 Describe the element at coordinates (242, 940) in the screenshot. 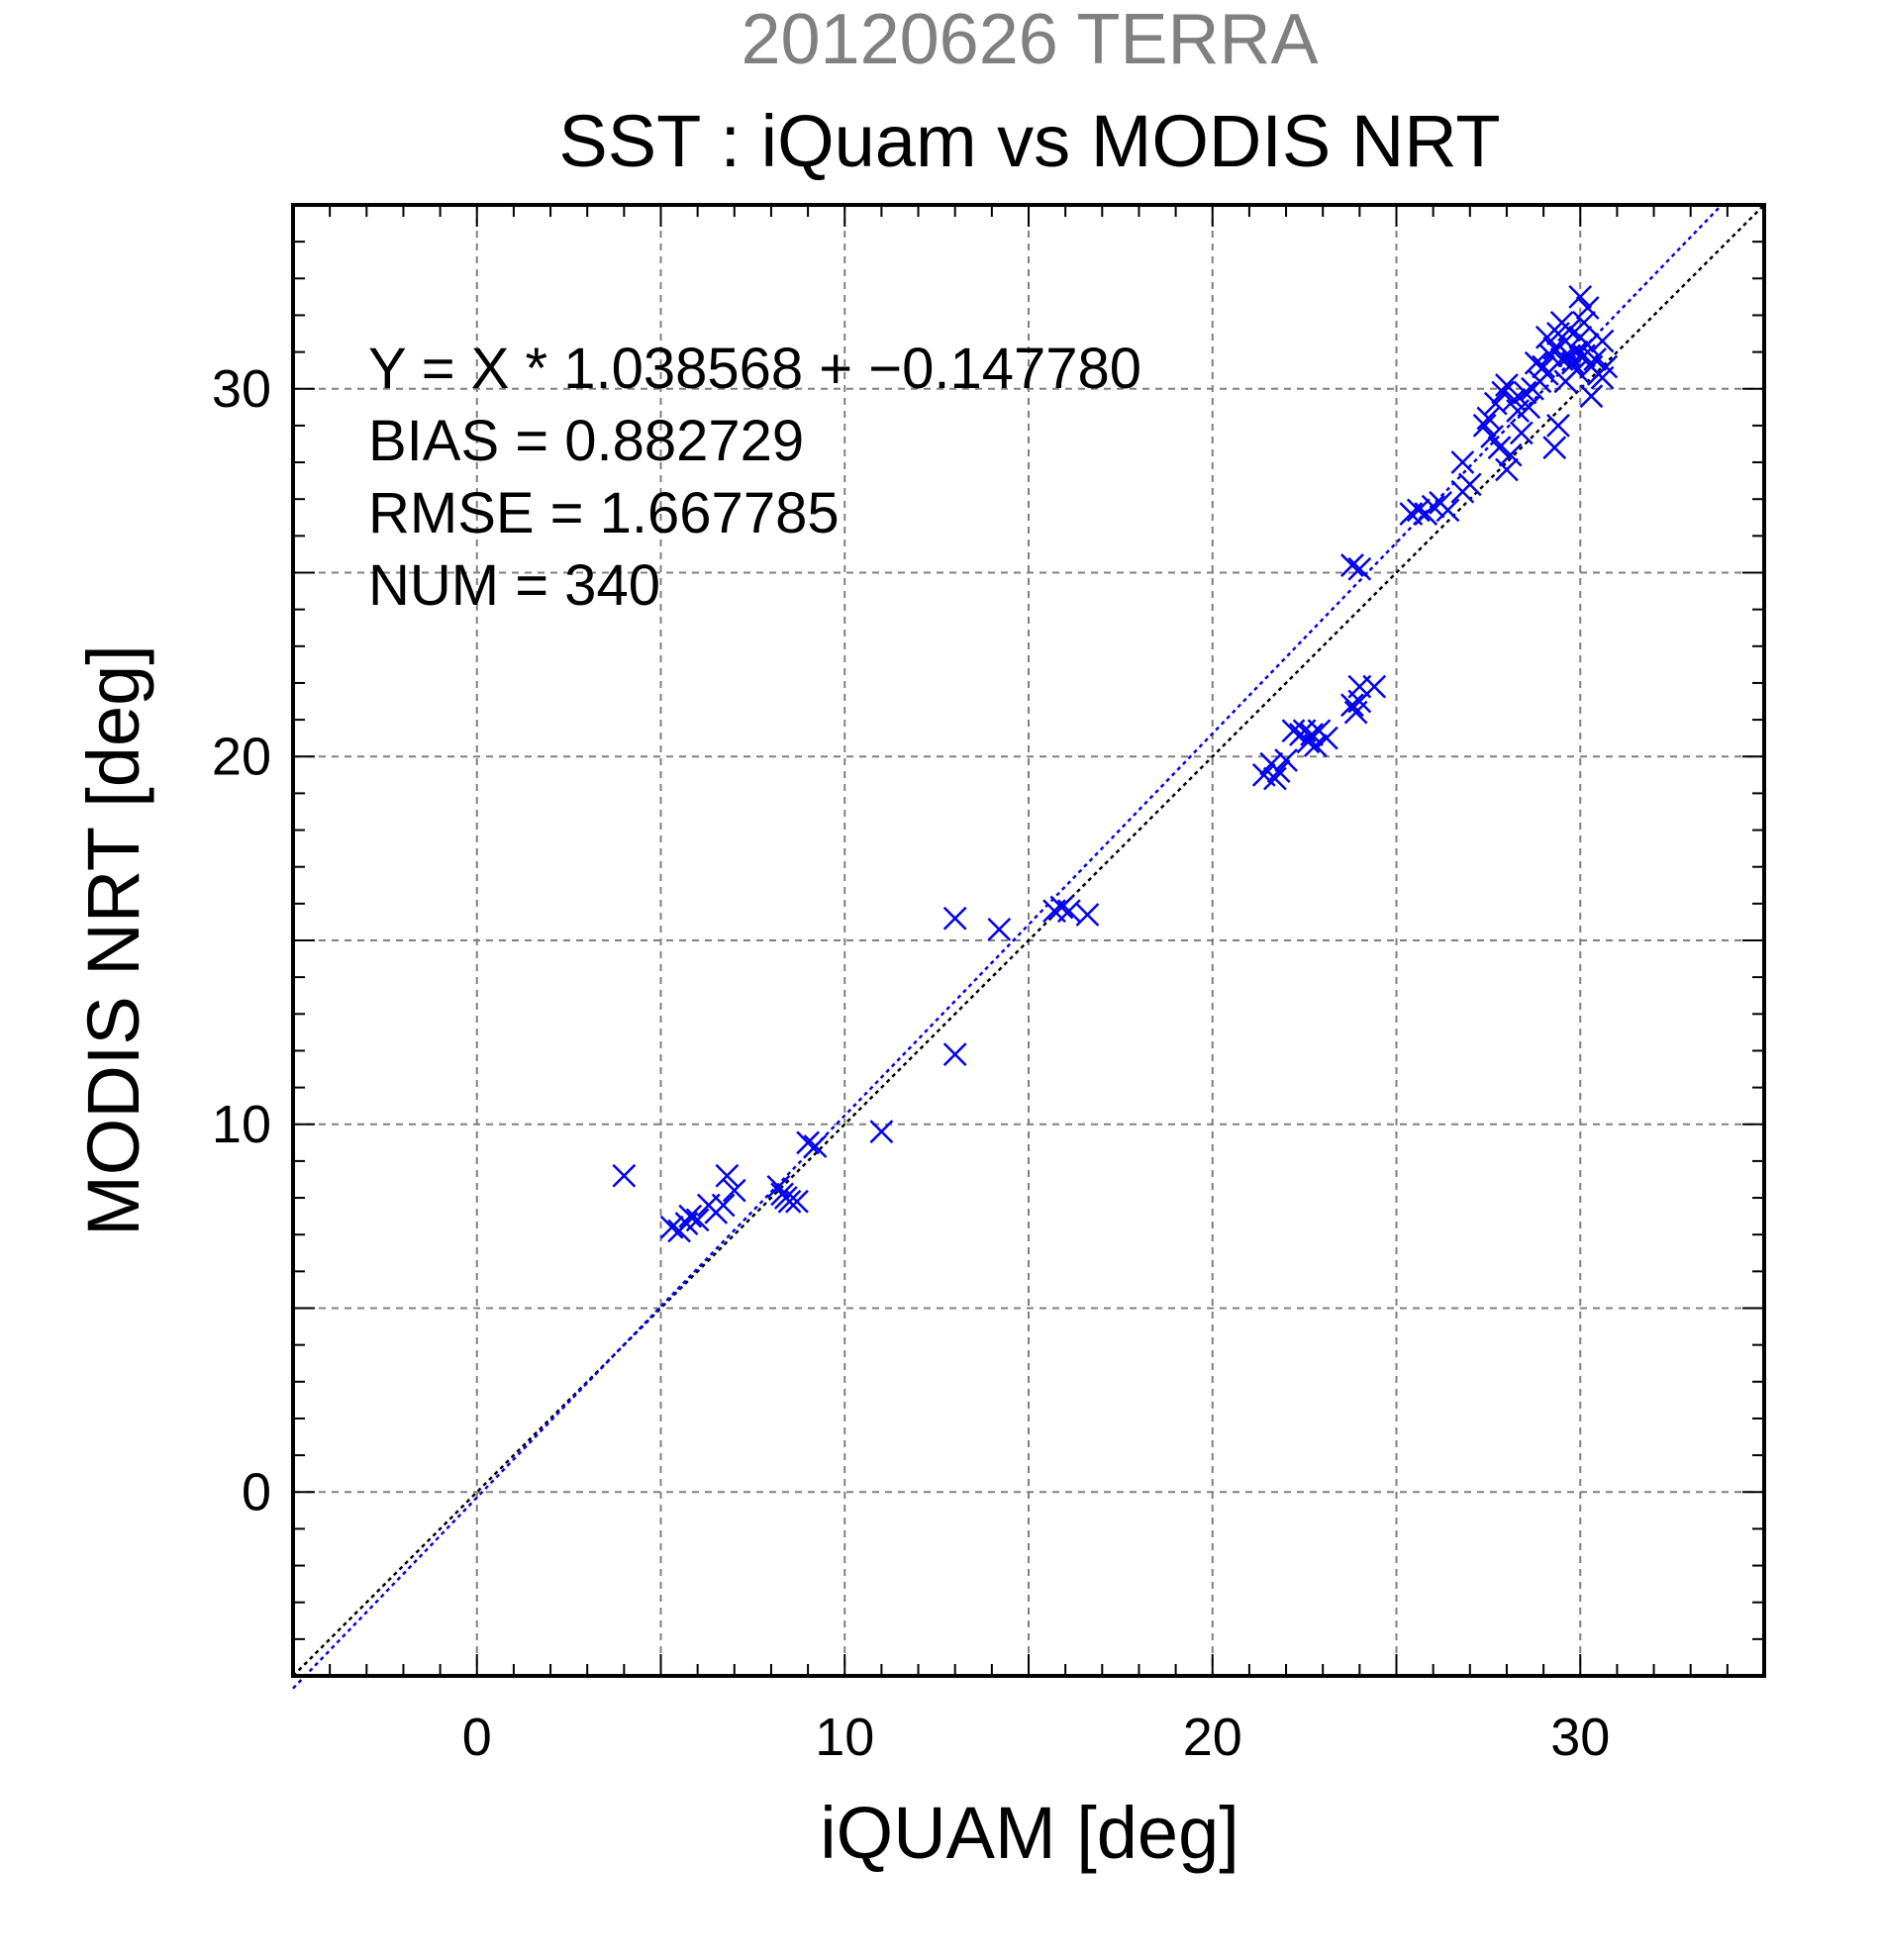

I see `y-tick-labels: 0 10 20 30` at that location.